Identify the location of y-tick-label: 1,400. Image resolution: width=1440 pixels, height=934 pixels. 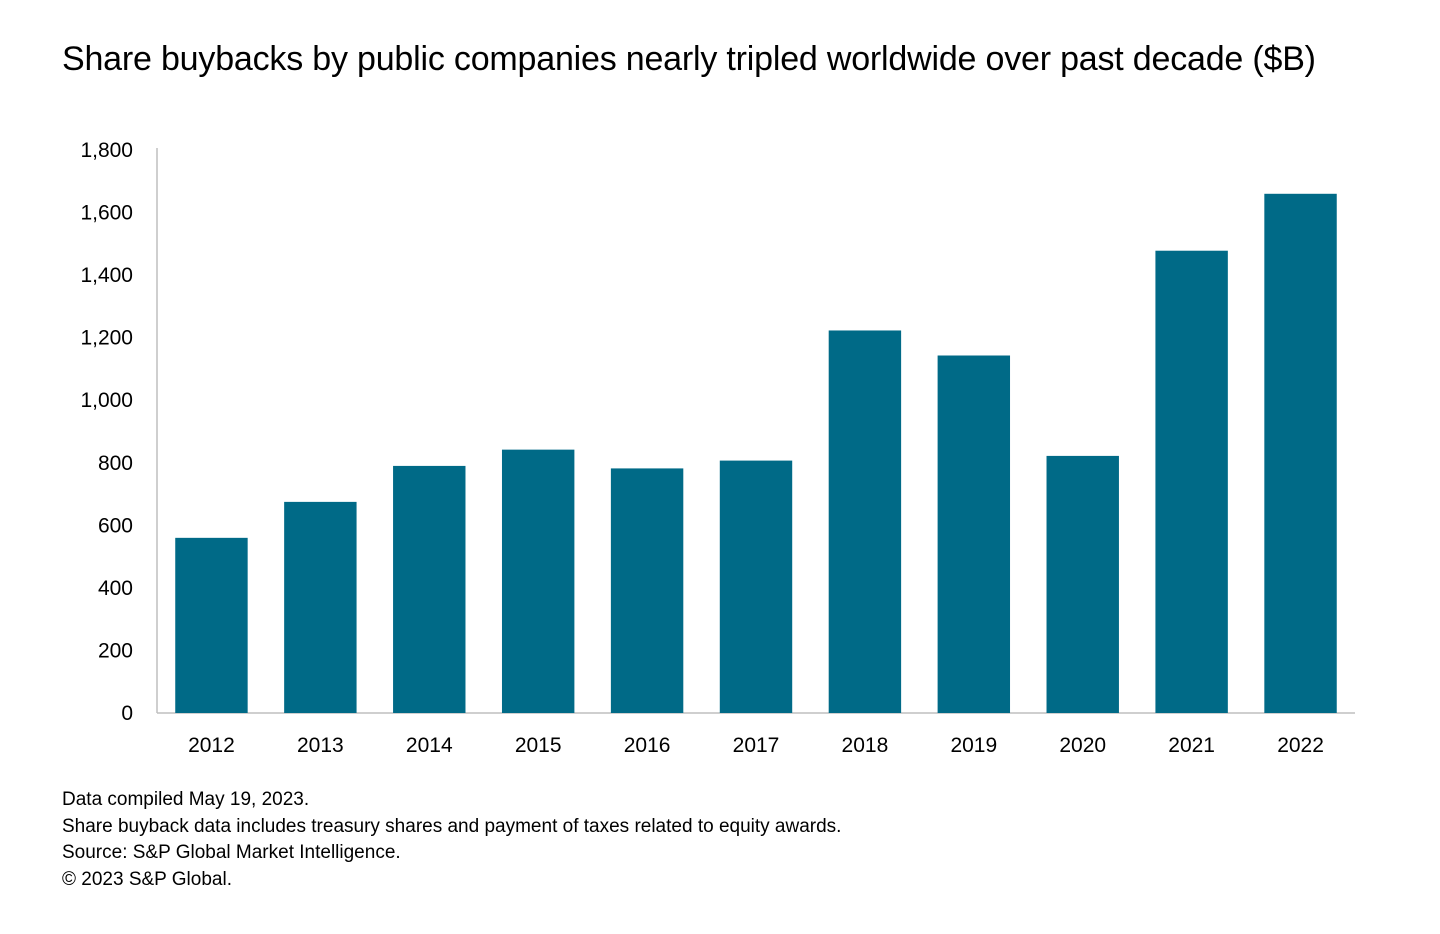
(106, 275).